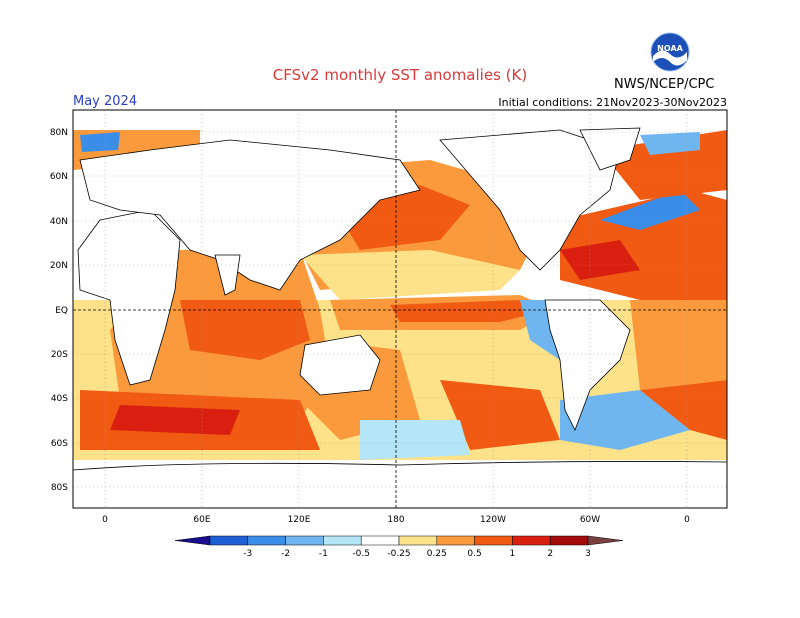 The image size is (800, 618). Describe the element at coordinates (201, 520) in the screenshot. I see `lon-label: 60E` at that location.